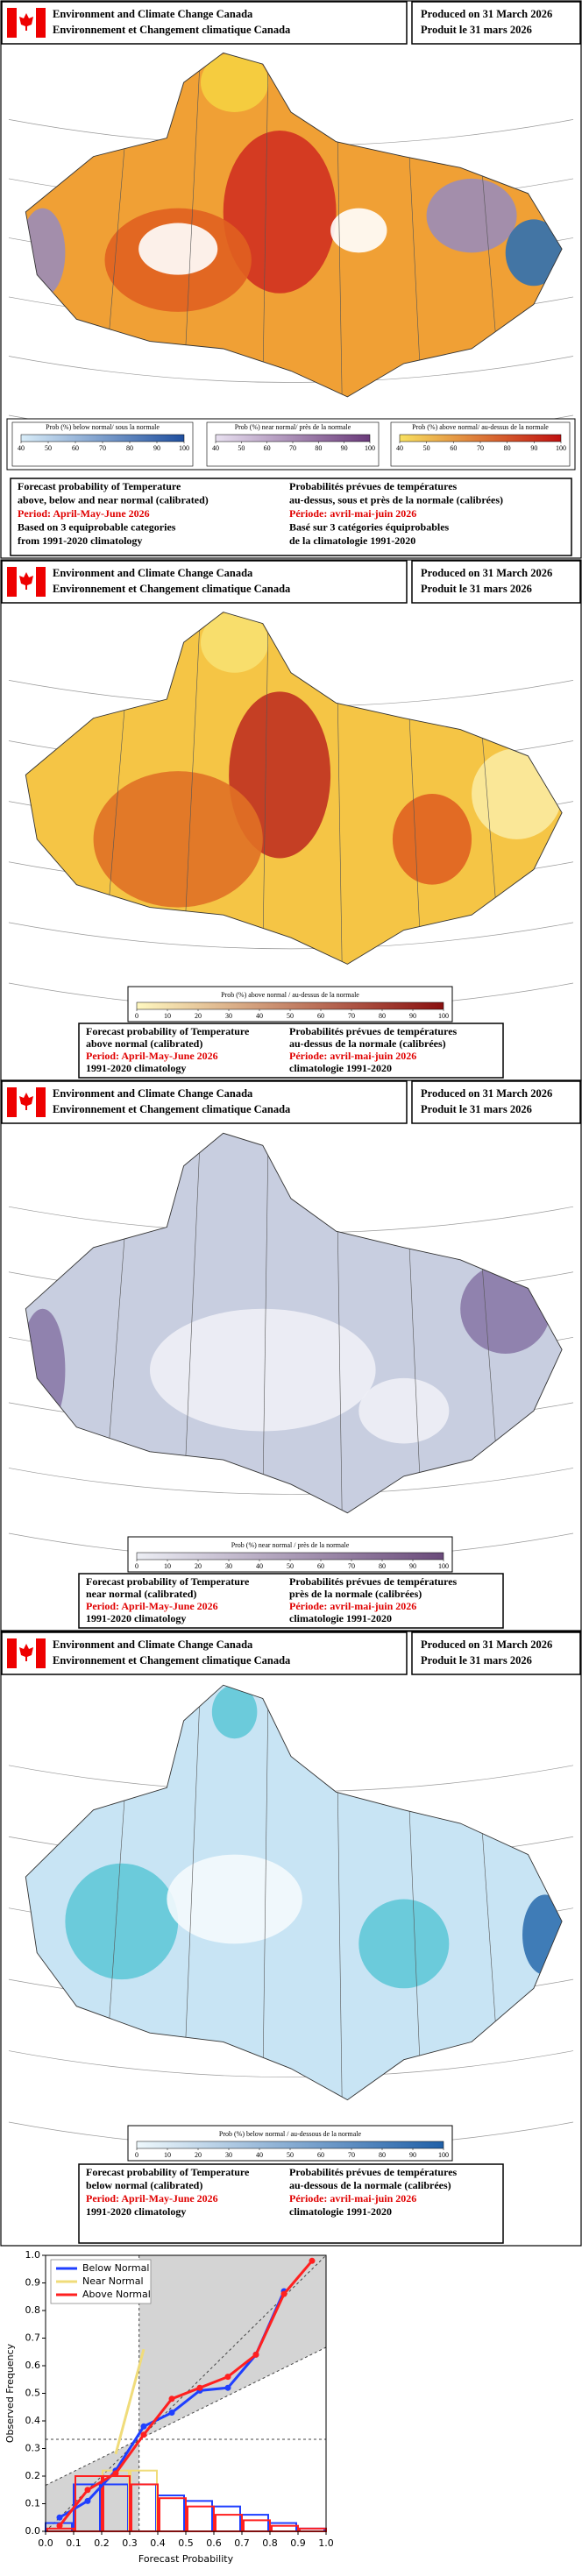 The image size is (582, 2576). What do you see at coordinates (369, 526) in the screenshot?
I see `footer-text: Basé sur 3 catégories équiprobables` at bounding box center [369, 526].